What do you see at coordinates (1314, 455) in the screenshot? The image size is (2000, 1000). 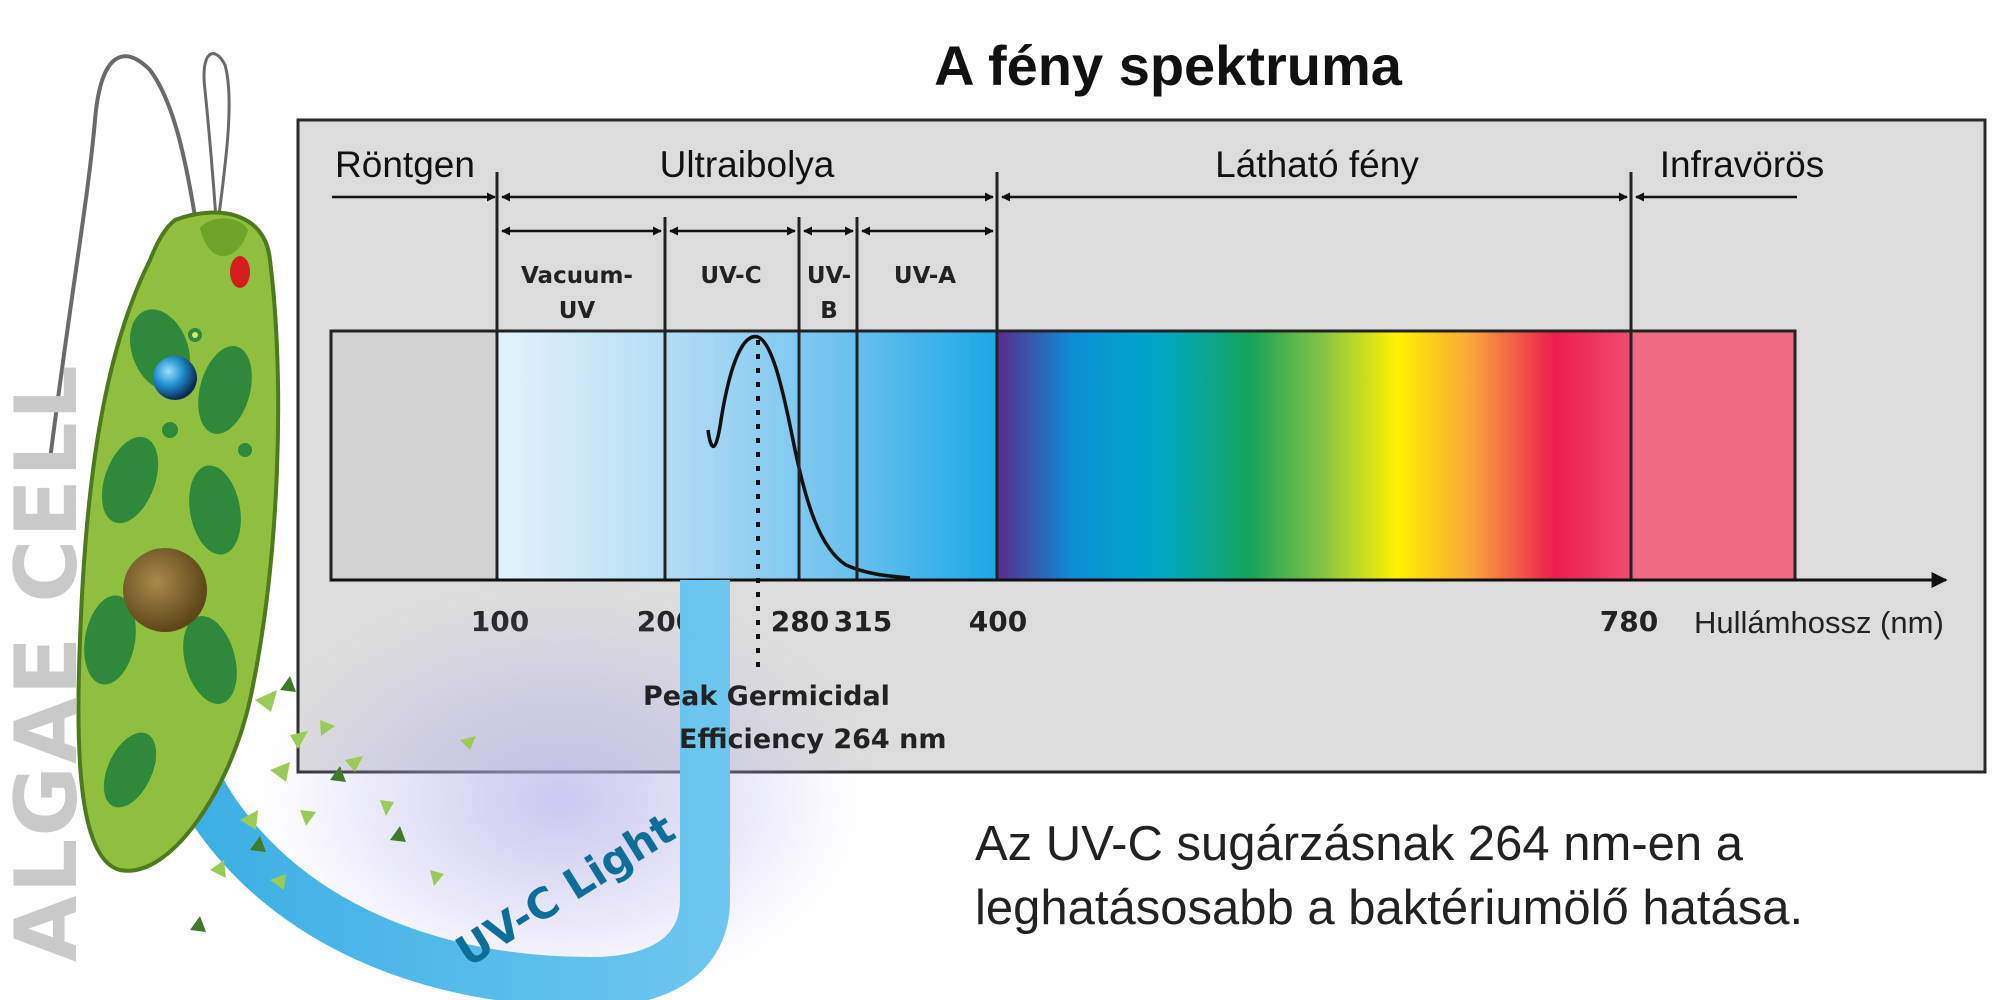 I see `band-visible` at bounding box center [1314, 455].